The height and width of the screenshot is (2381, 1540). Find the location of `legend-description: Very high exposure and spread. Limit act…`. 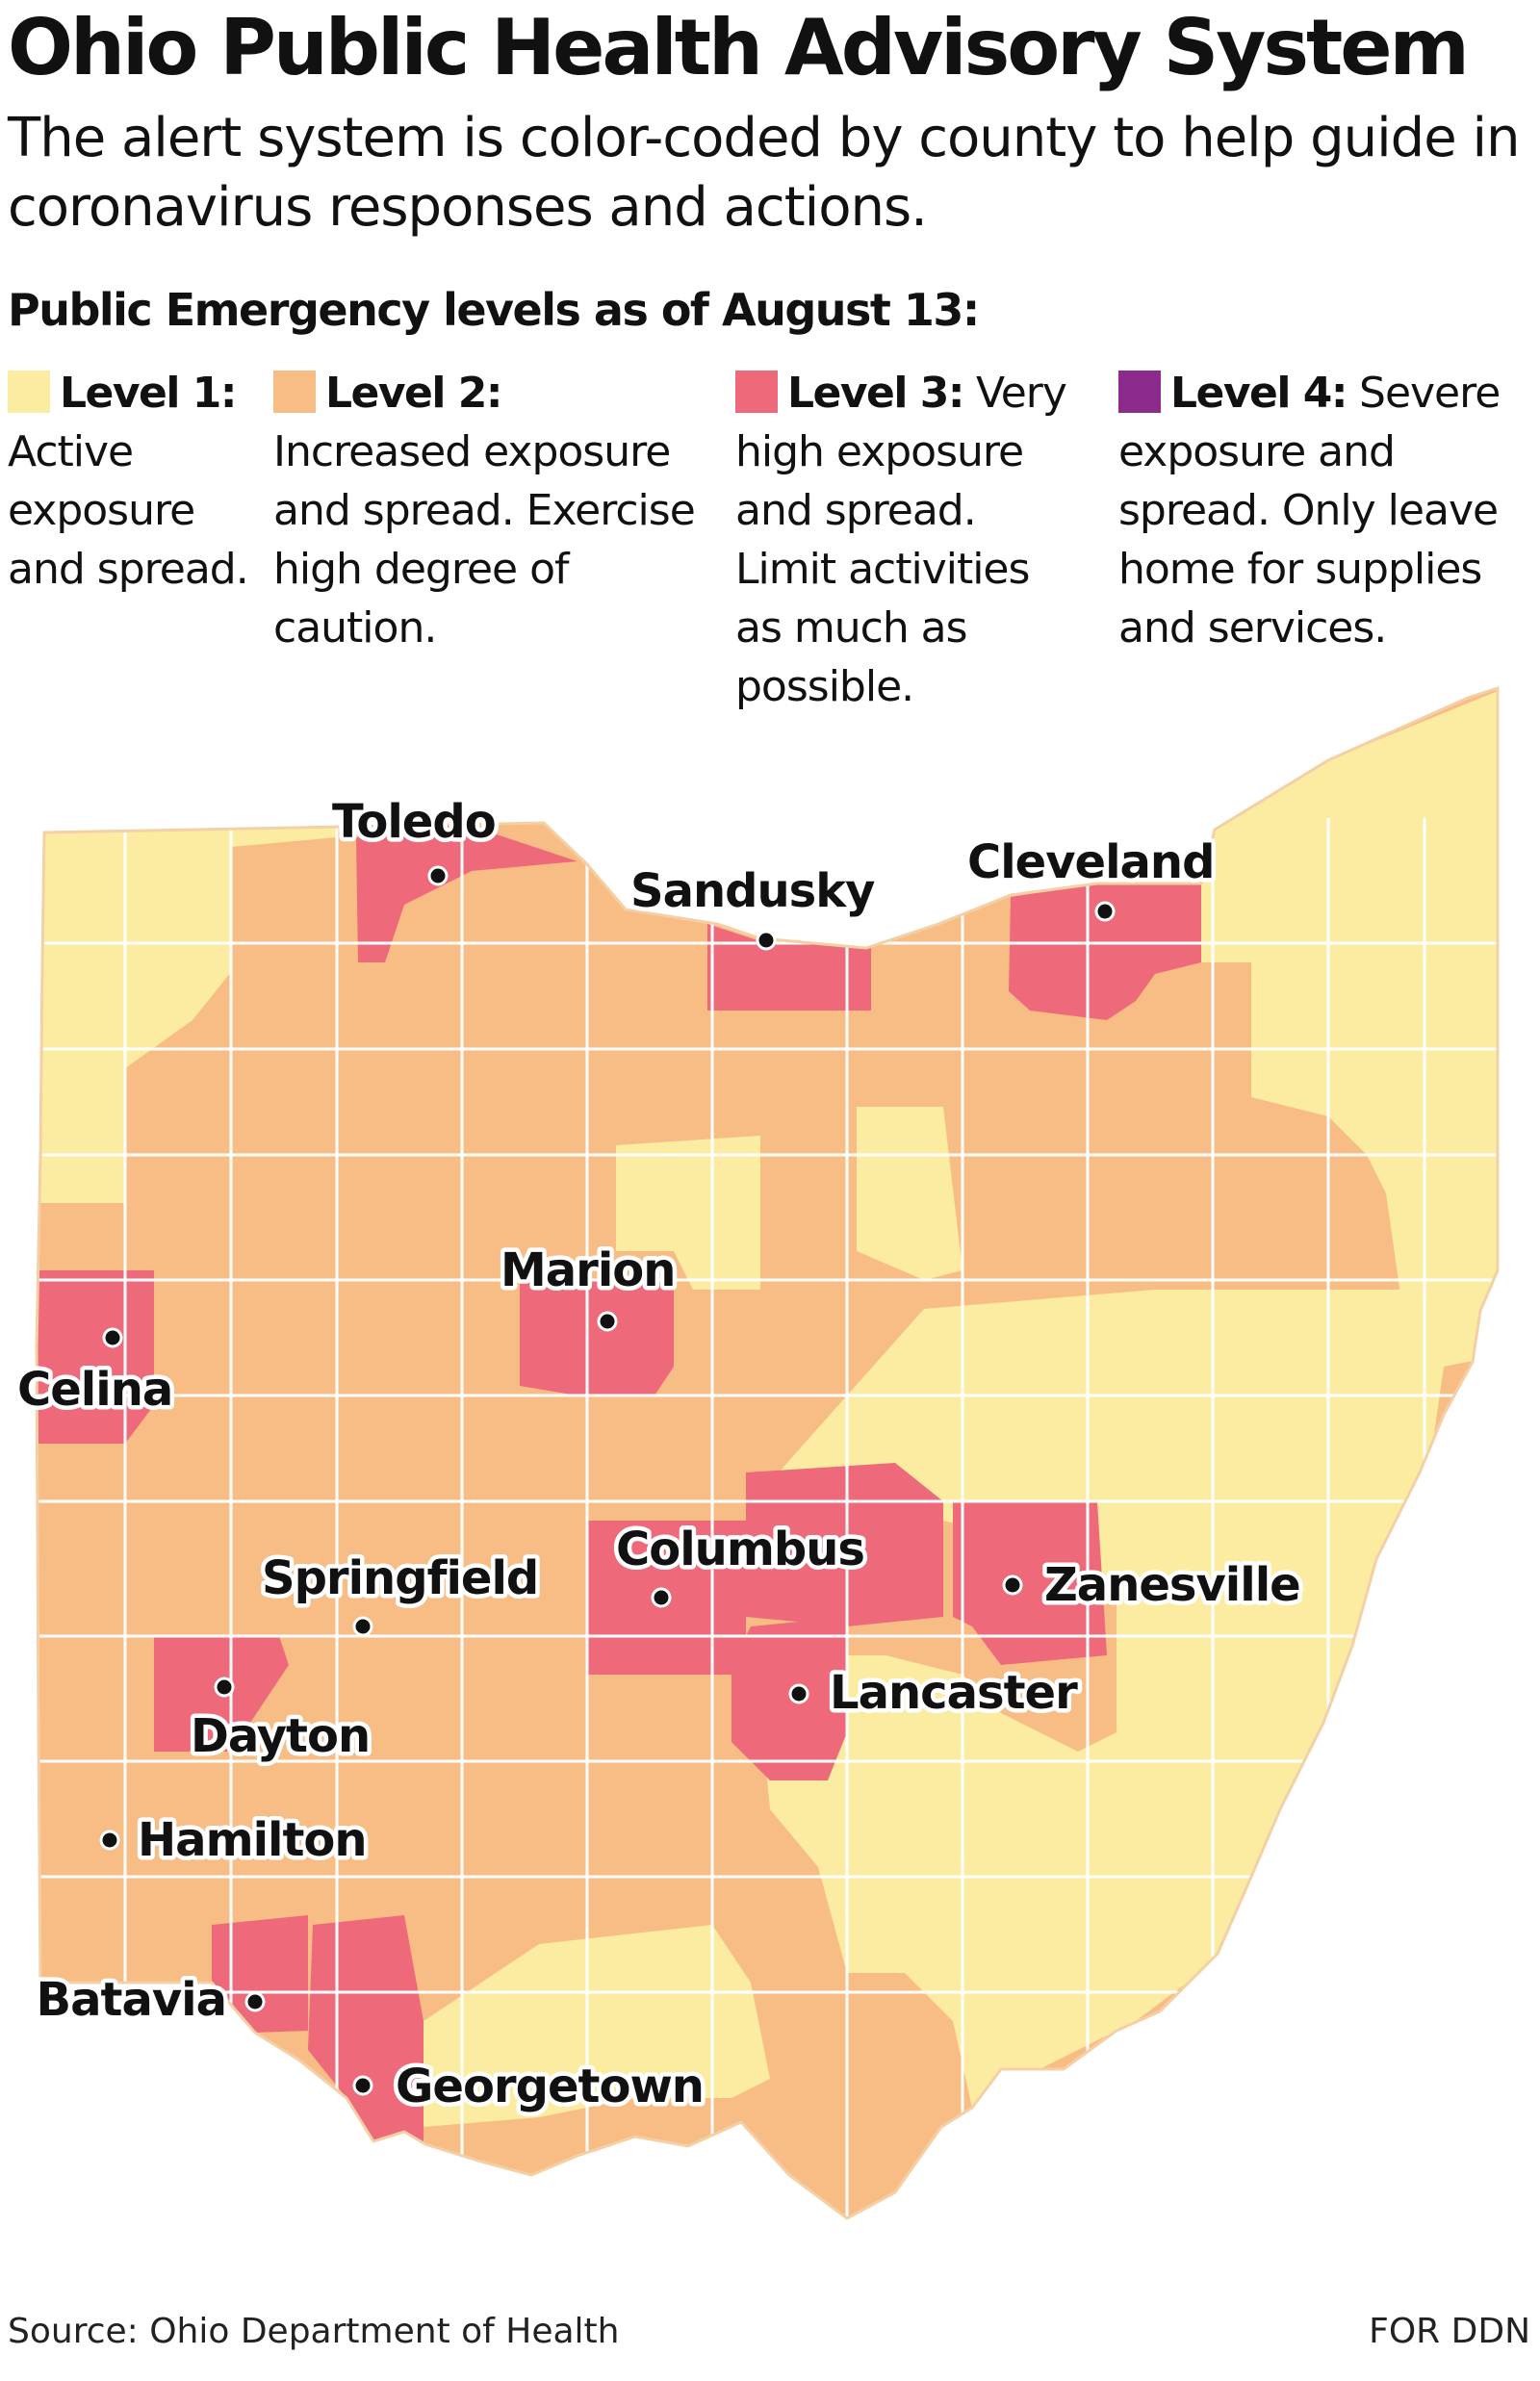

legend-description: Very high exposure and spread. Limit act… is located at coordinates (901, 540).